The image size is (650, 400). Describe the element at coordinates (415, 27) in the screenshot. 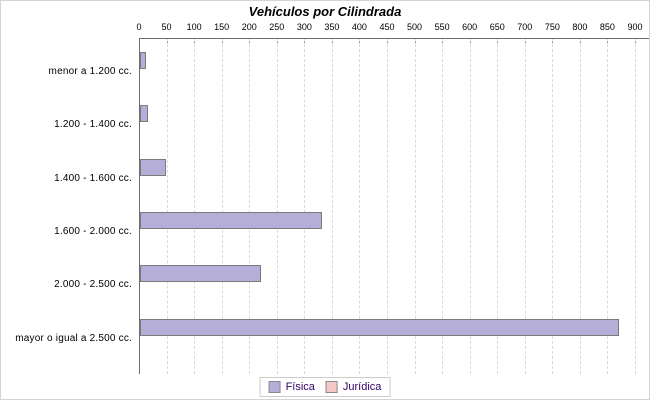

I see `x-axis-tick-label: 500` at that location.